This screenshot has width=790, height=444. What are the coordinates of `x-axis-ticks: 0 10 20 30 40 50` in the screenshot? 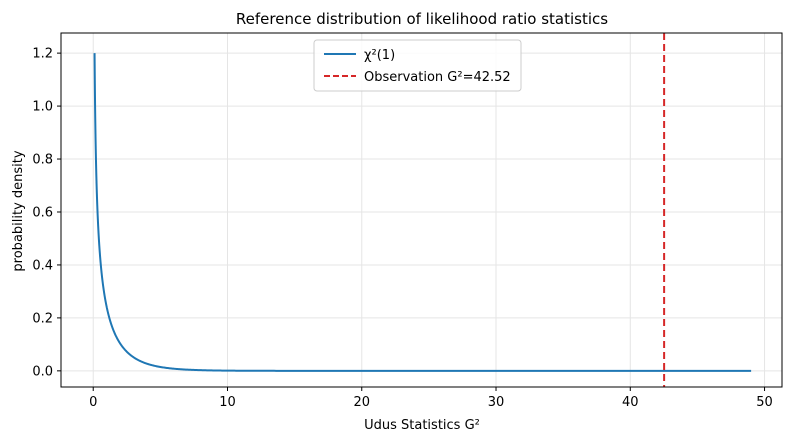 It's located at (431, 398).